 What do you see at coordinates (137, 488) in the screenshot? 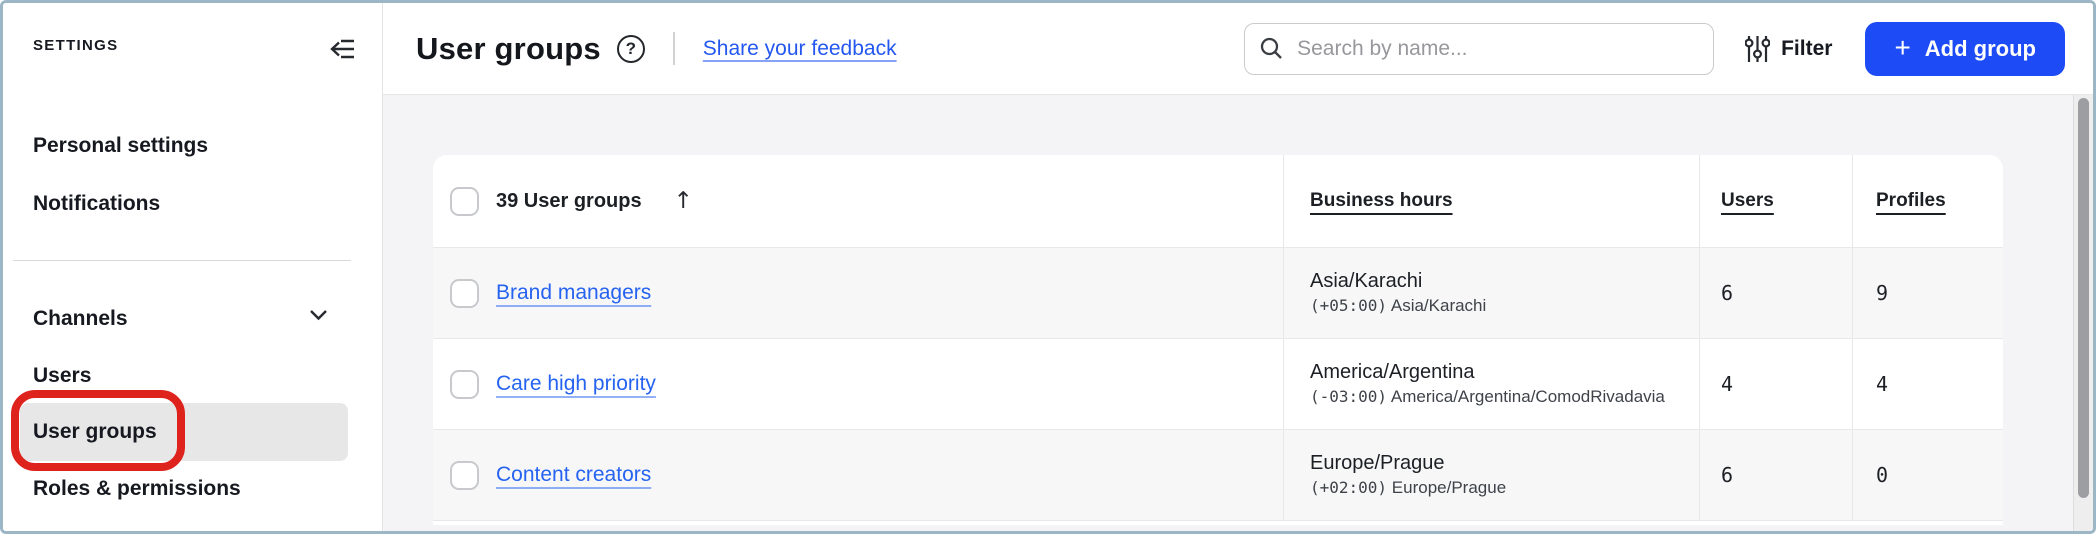
I see `sidebar-item-roles-permissions: Roles & permissions` at bounding box center [137, 488].